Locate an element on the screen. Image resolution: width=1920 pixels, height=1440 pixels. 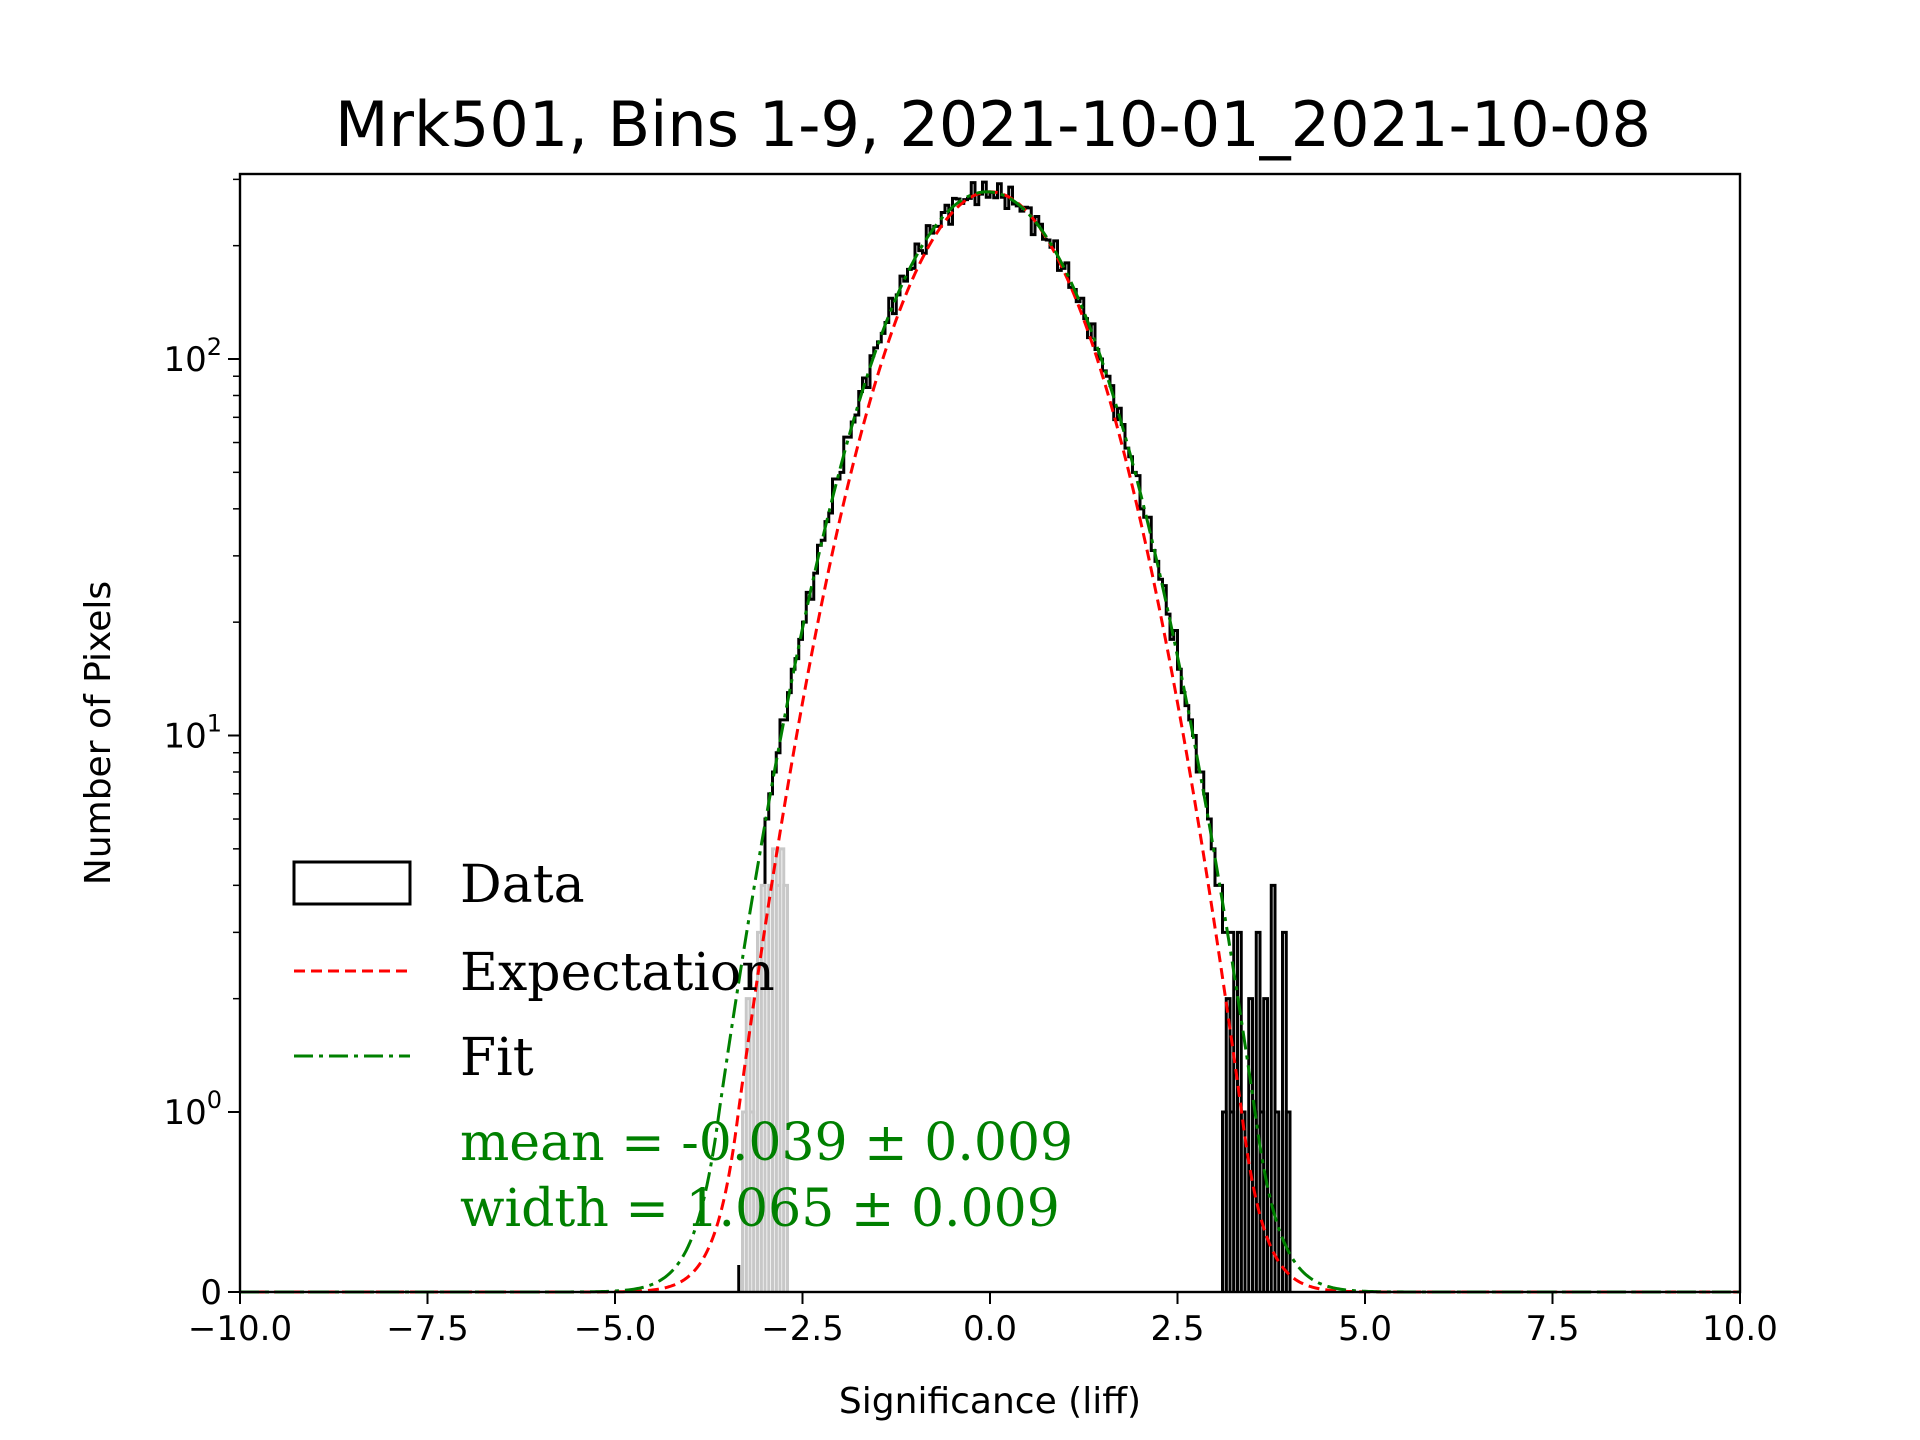
x-tick-label: −10.0 is located at coordinates (240, 1329).